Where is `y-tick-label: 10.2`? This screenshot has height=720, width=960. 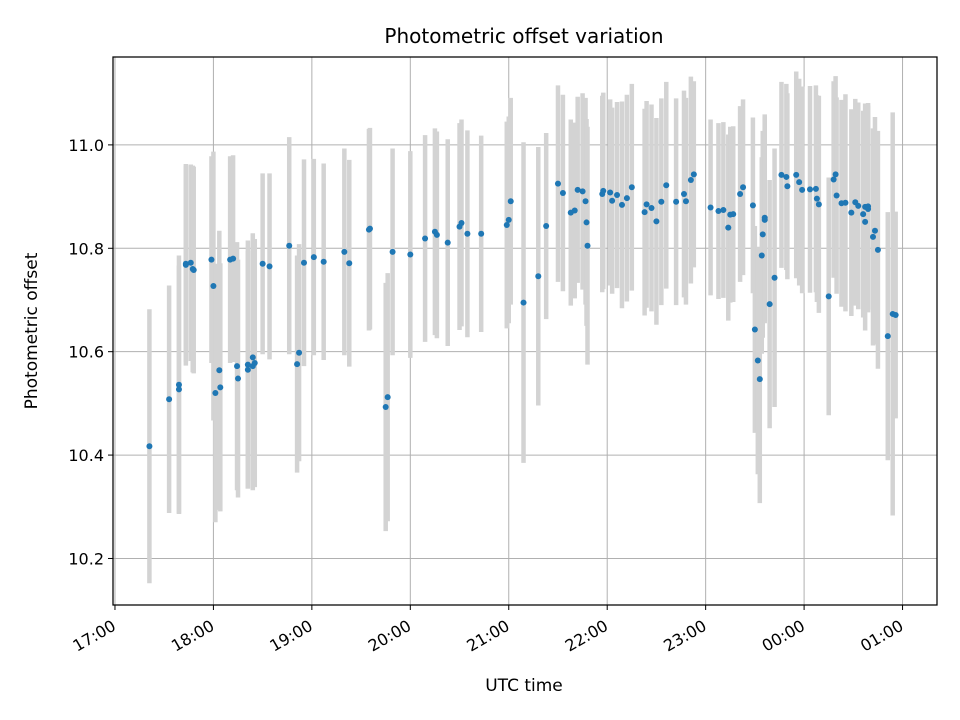 y-tick-label: 10.2 is located at coordinates (86, 558).